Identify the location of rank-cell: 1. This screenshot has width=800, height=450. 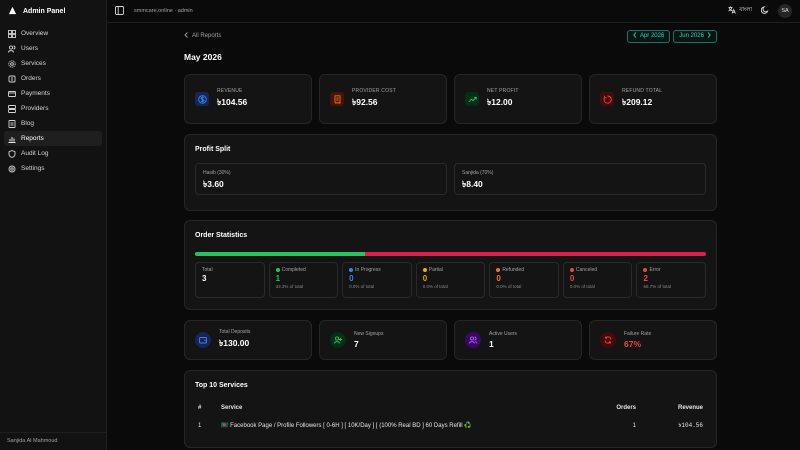
(200, 425).